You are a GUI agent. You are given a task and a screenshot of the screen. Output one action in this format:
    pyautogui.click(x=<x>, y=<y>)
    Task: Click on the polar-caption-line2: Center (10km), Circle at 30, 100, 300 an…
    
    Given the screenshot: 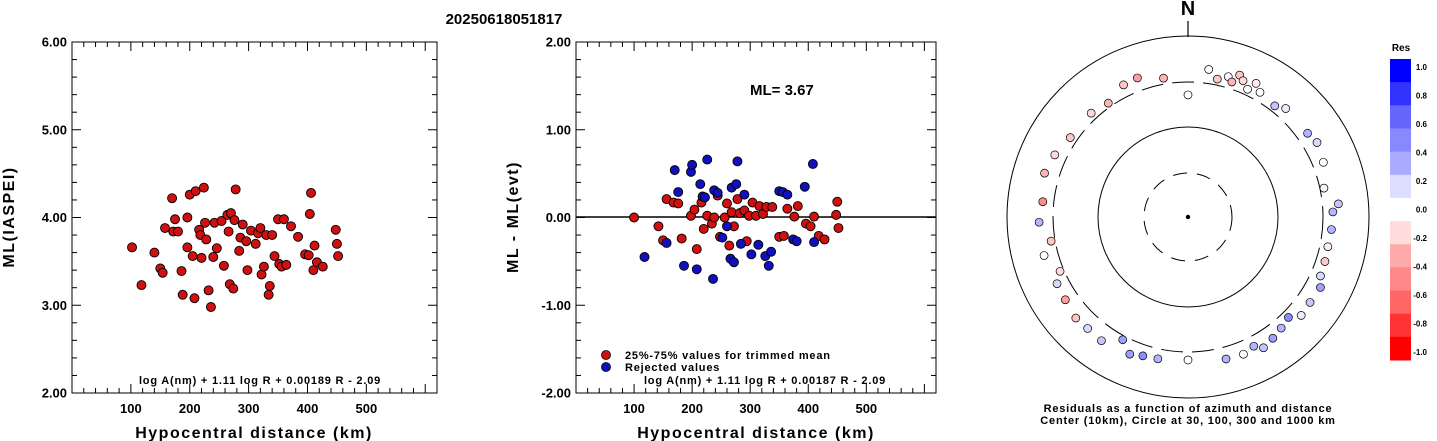 What is the action you would take?
    pyautogui.click(x=1187, y=421)
    